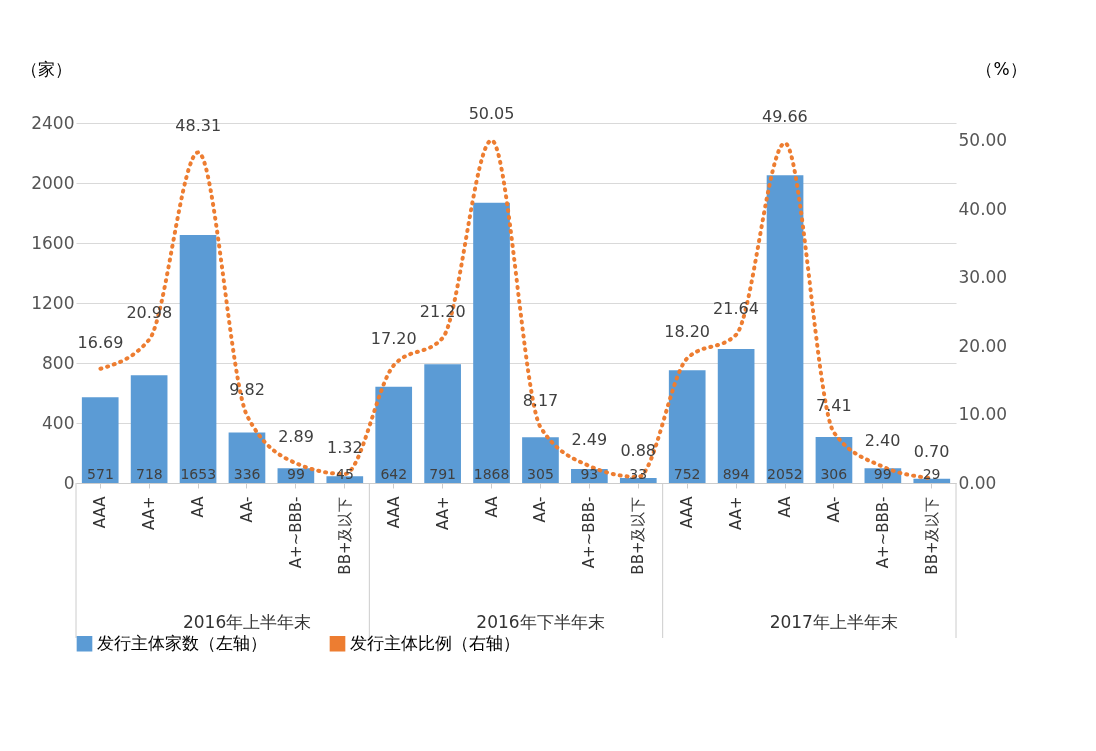  What do you see at coordinates (198, 126) in the screenshot?
I see `data-label: 48.31` at bounding box center [198, 126].